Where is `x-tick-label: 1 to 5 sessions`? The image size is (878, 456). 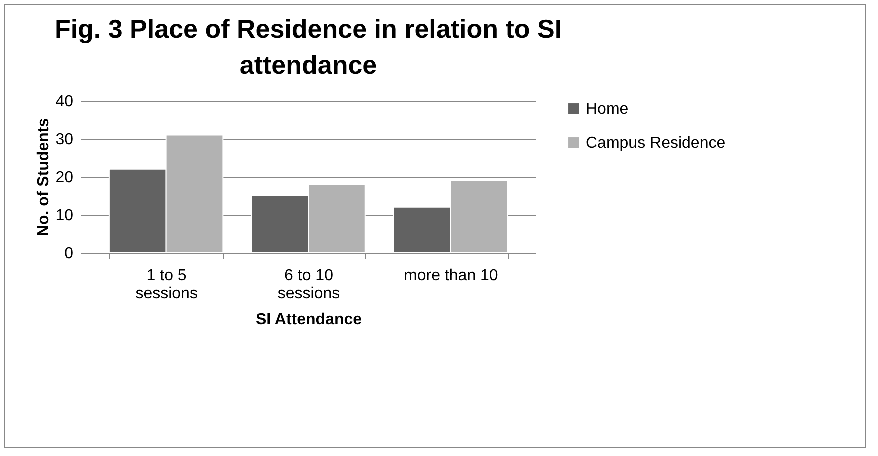
x-tick-label: 1 to 5 sessions is located at coordinates (167, 285).